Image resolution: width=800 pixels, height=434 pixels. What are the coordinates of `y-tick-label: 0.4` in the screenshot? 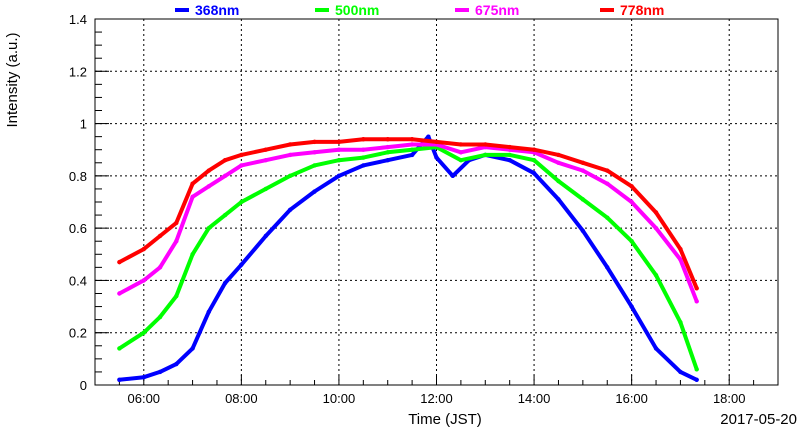 It's located at (78, 280).